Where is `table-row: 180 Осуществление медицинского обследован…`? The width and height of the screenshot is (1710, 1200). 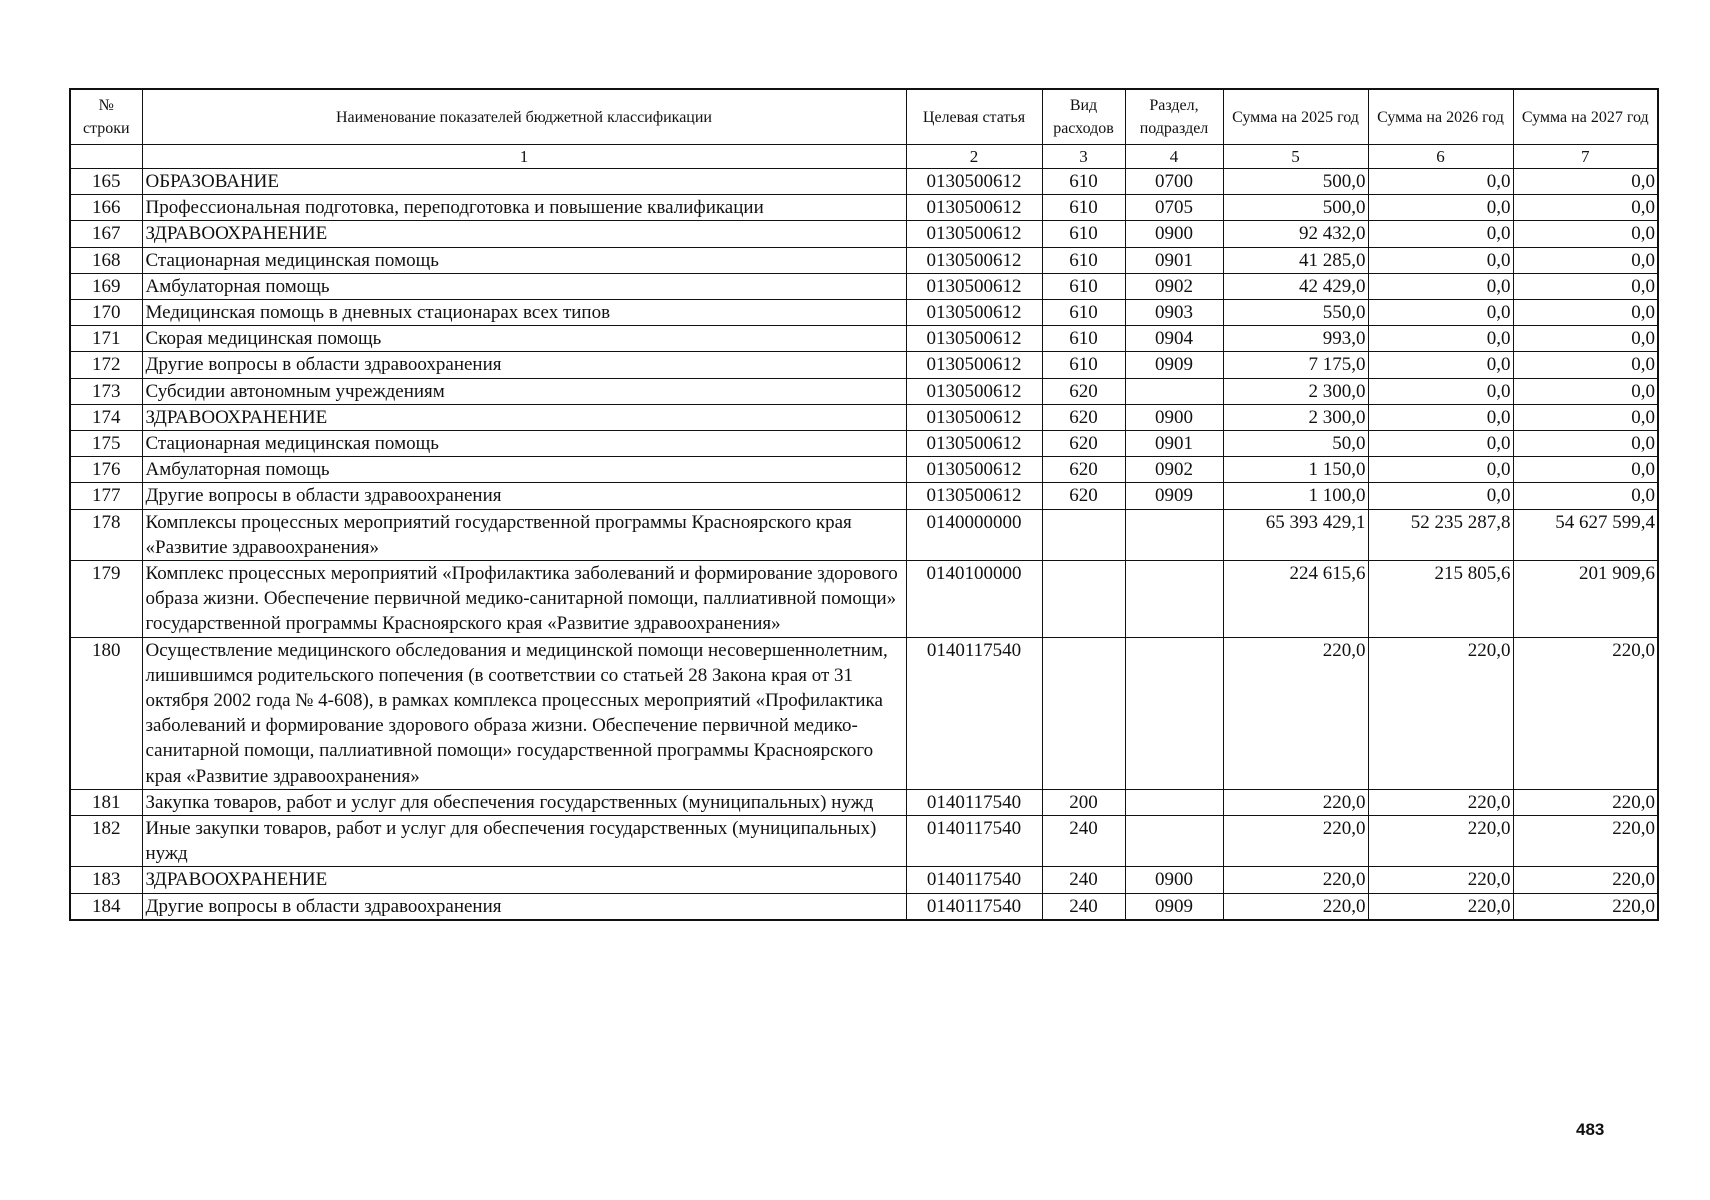
table-row: 180 Осуществление медицинского обследован… is located at coordinates (864, 713).